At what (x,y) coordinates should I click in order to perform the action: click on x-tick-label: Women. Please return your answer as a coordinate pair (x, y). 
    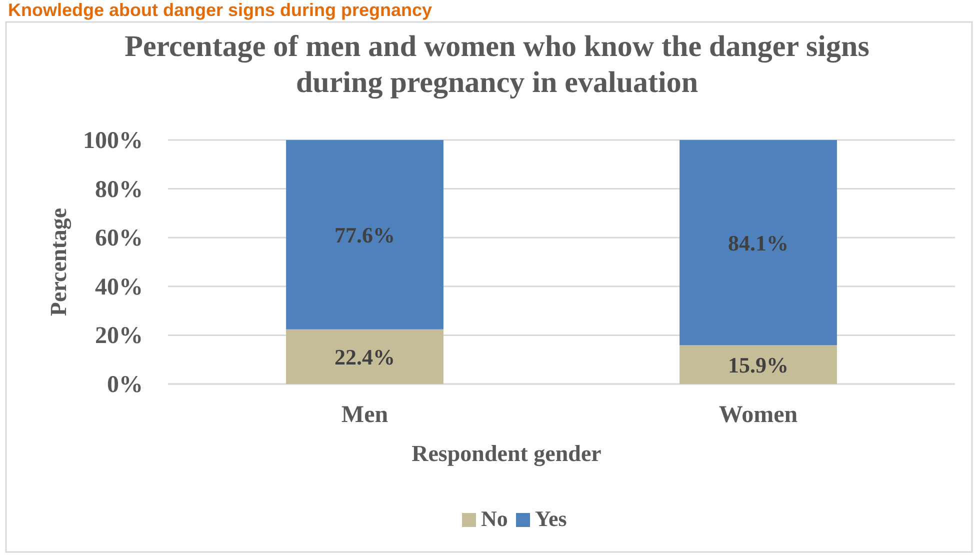
    Looking at the image, I should click on (758, 415).